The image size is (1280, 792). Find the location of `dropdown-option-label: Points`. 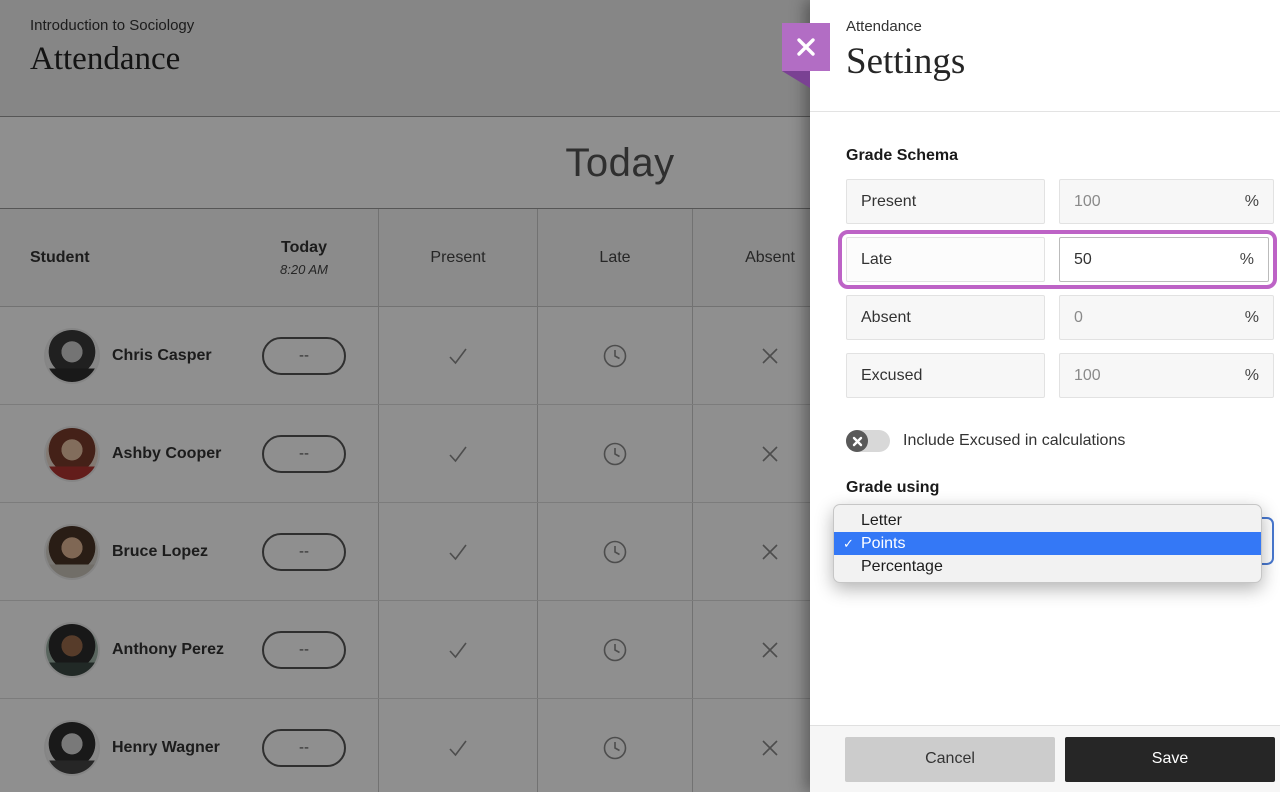

dropdown-option-label: Points is located at coordinates (883, 543).